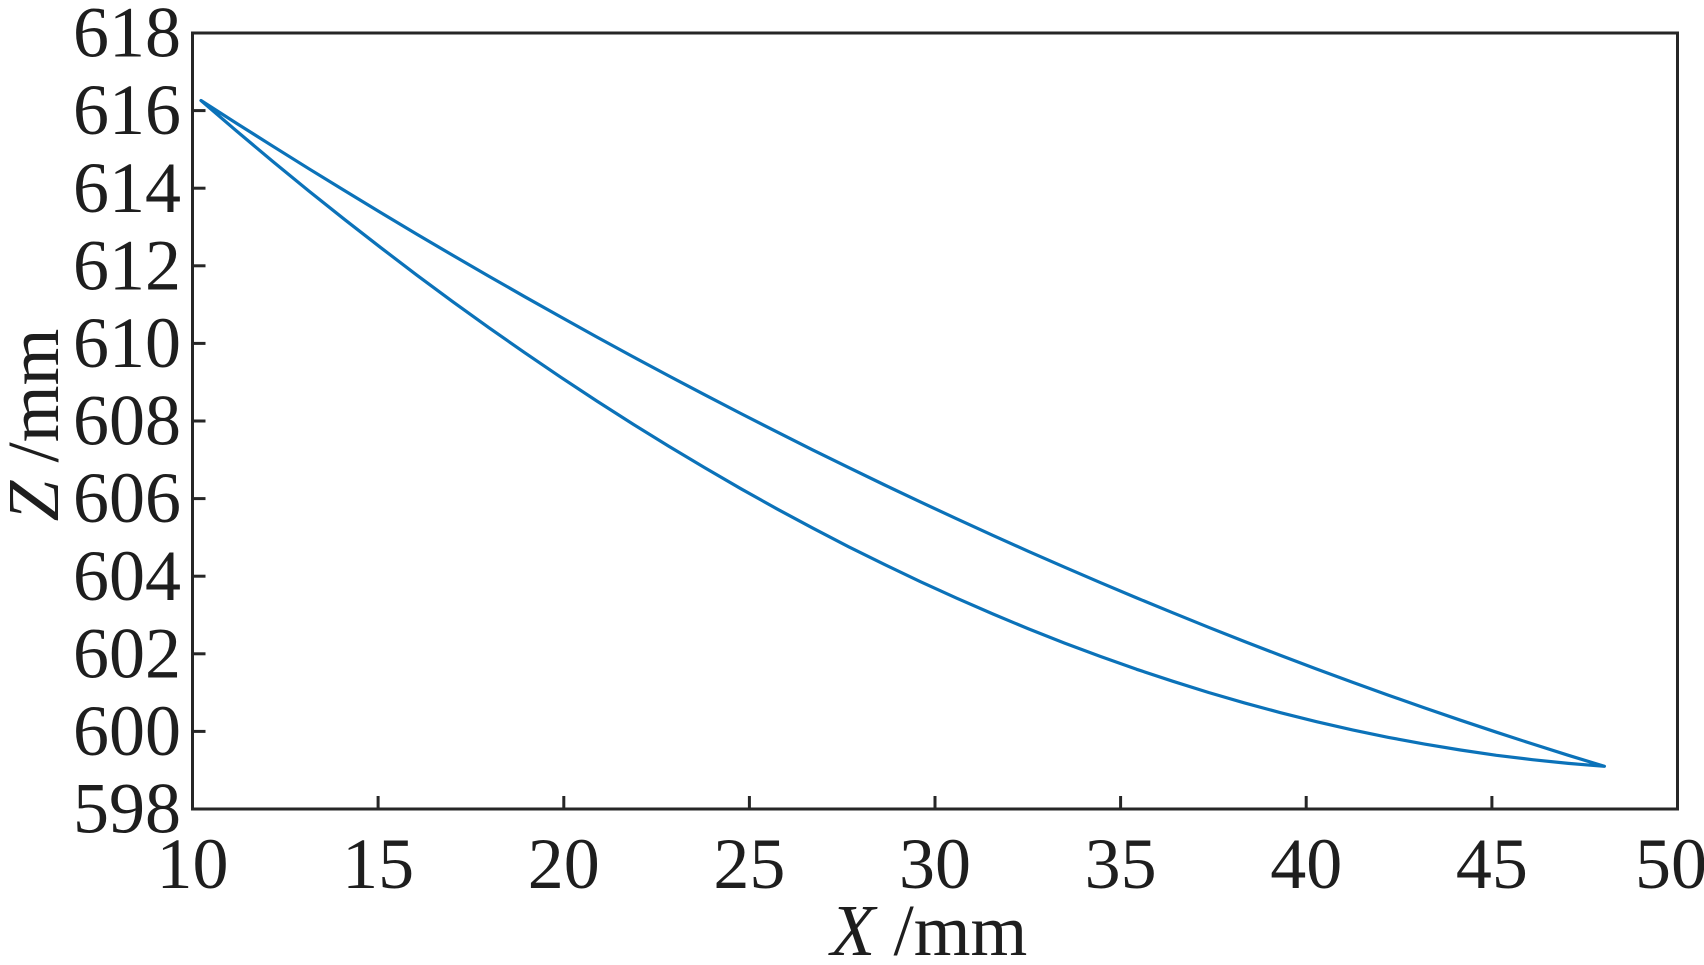  I want to click on svg-text: 602, so click(127, 653).